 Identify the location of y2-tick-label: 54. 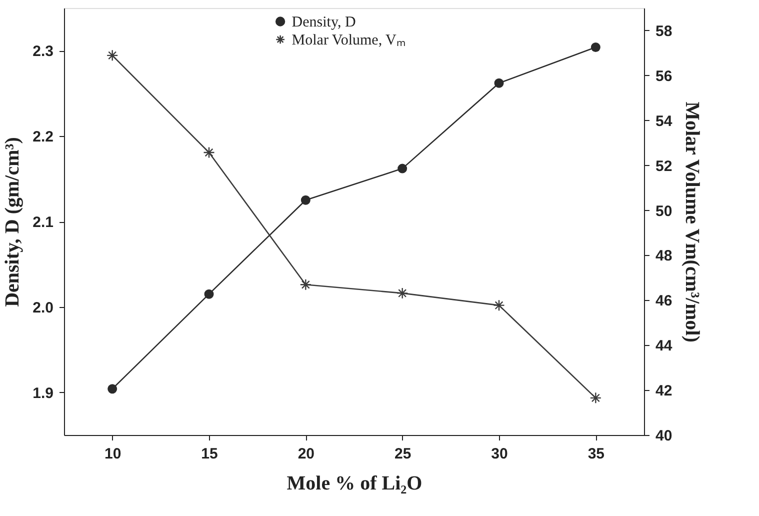
(664, 121).